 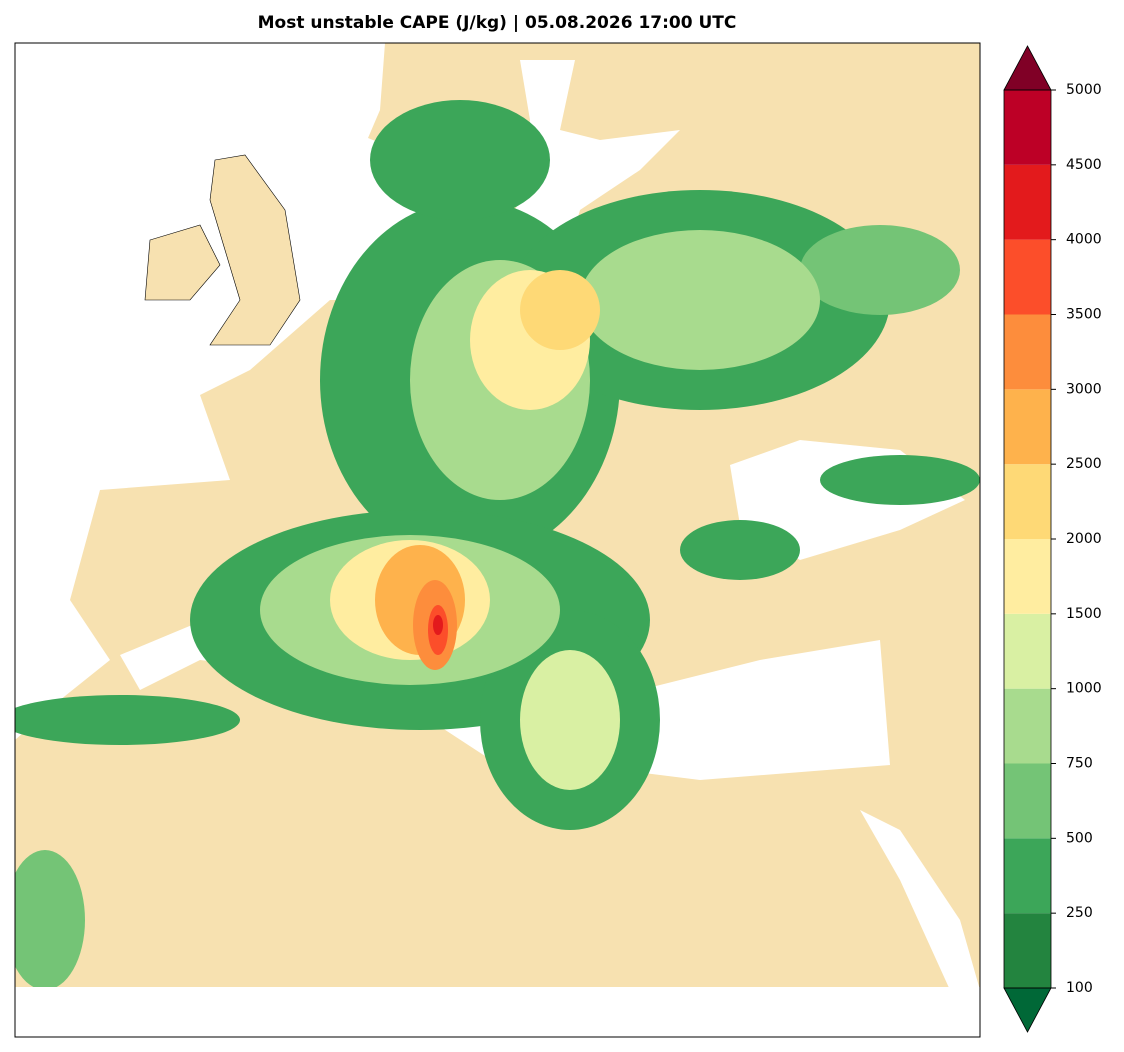 I want to click on colorbar-tick-label: 4000, so click(x=1084, y=240).